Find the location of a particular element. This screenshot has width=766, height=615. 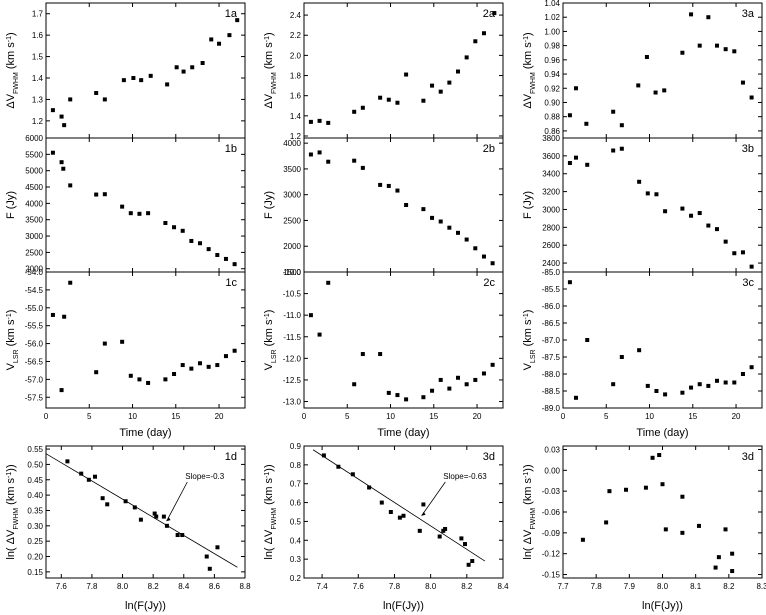

x-tick-label: 8.0 is located at coordinates (431, 586).